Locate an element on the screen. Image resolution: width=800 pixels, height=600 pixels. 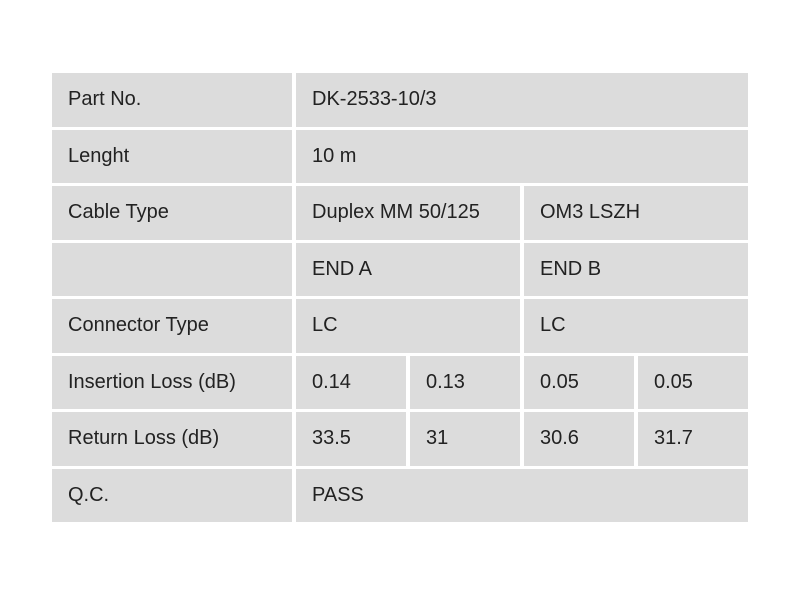
value-cell: 10 m is located at coordinates (522, 156).